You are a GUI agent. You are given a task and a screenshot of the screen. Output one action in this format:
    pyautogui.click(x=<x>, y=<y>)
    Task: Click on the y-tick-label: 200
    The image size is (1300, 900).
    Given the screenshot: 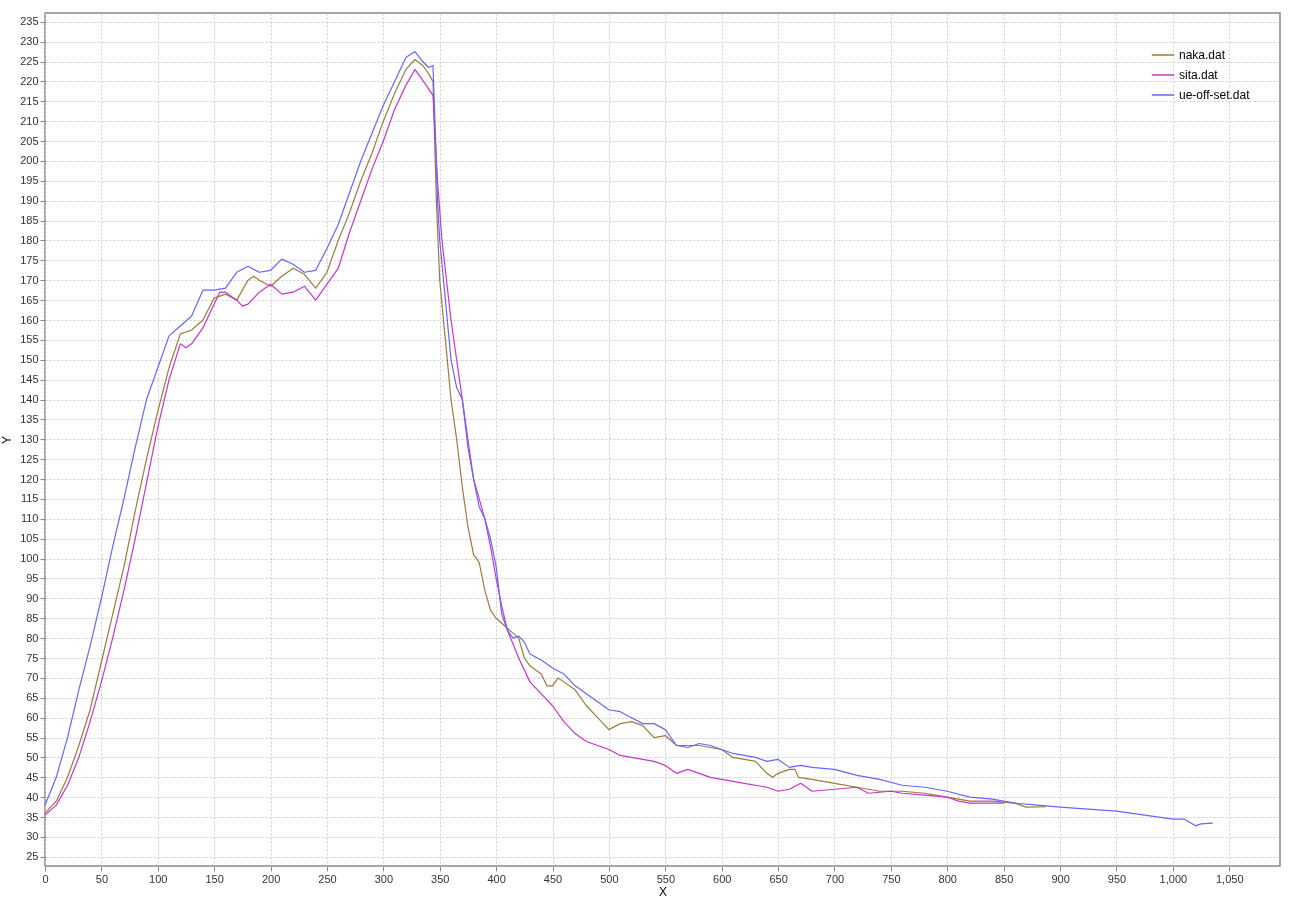 What is the action you would take?
    pyautogui.click(x=29, y=160)
    